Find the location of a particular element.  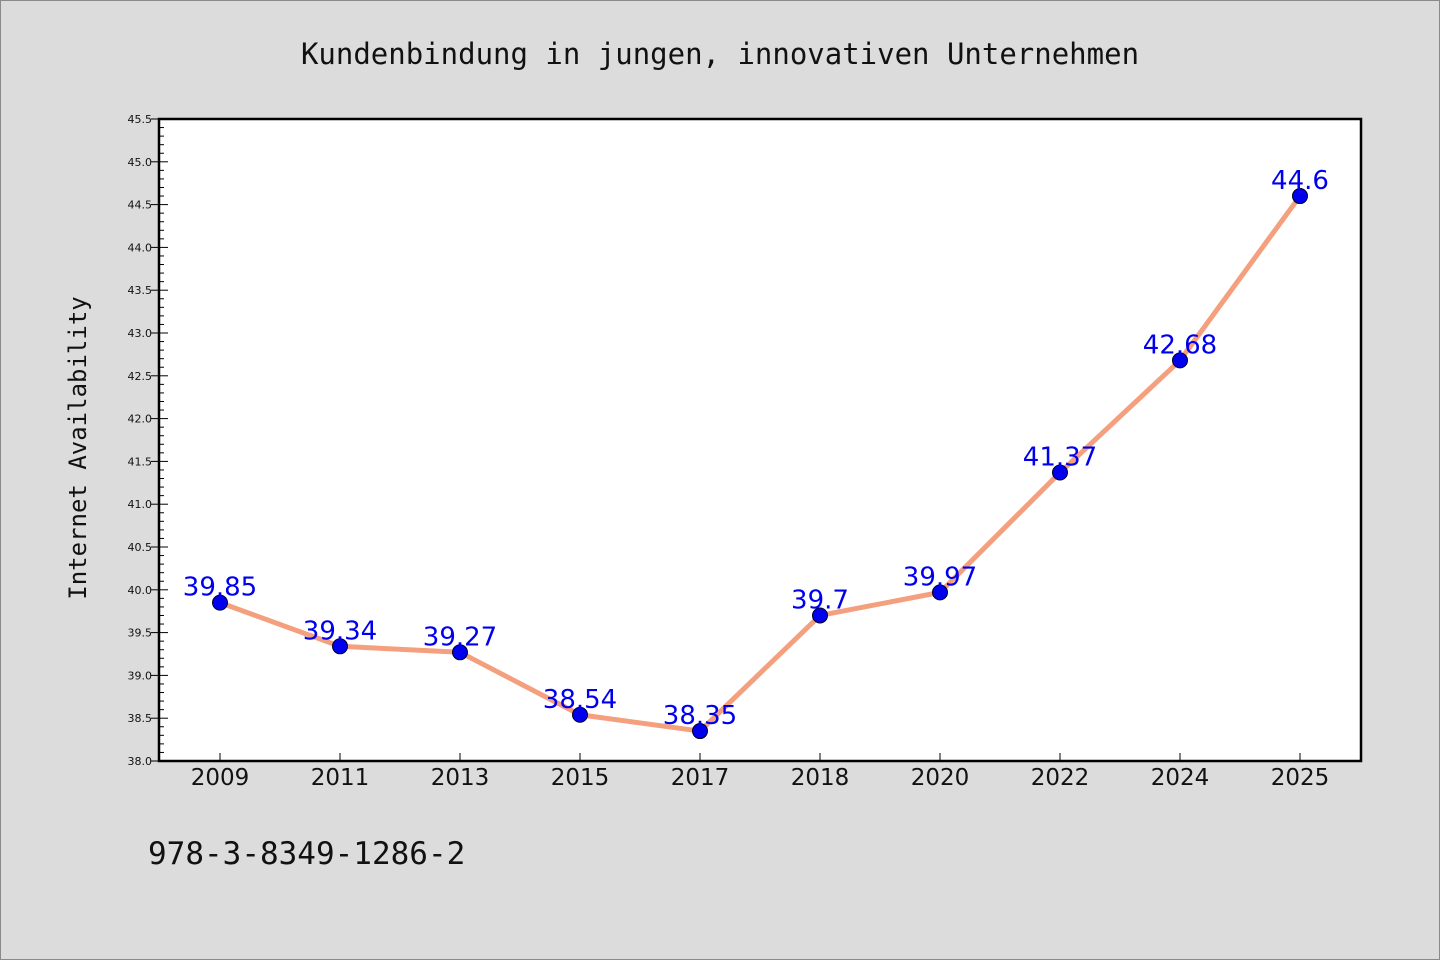

x-tick-label: 2009 is located at coordinates (220, 778).